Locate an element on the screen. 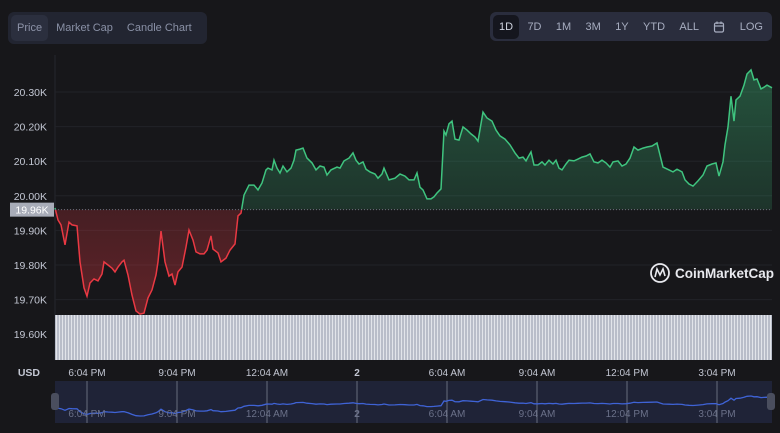 The width and height of the screenshot is (780, 433). tab-price: Price is located at coordinates (30, 28).